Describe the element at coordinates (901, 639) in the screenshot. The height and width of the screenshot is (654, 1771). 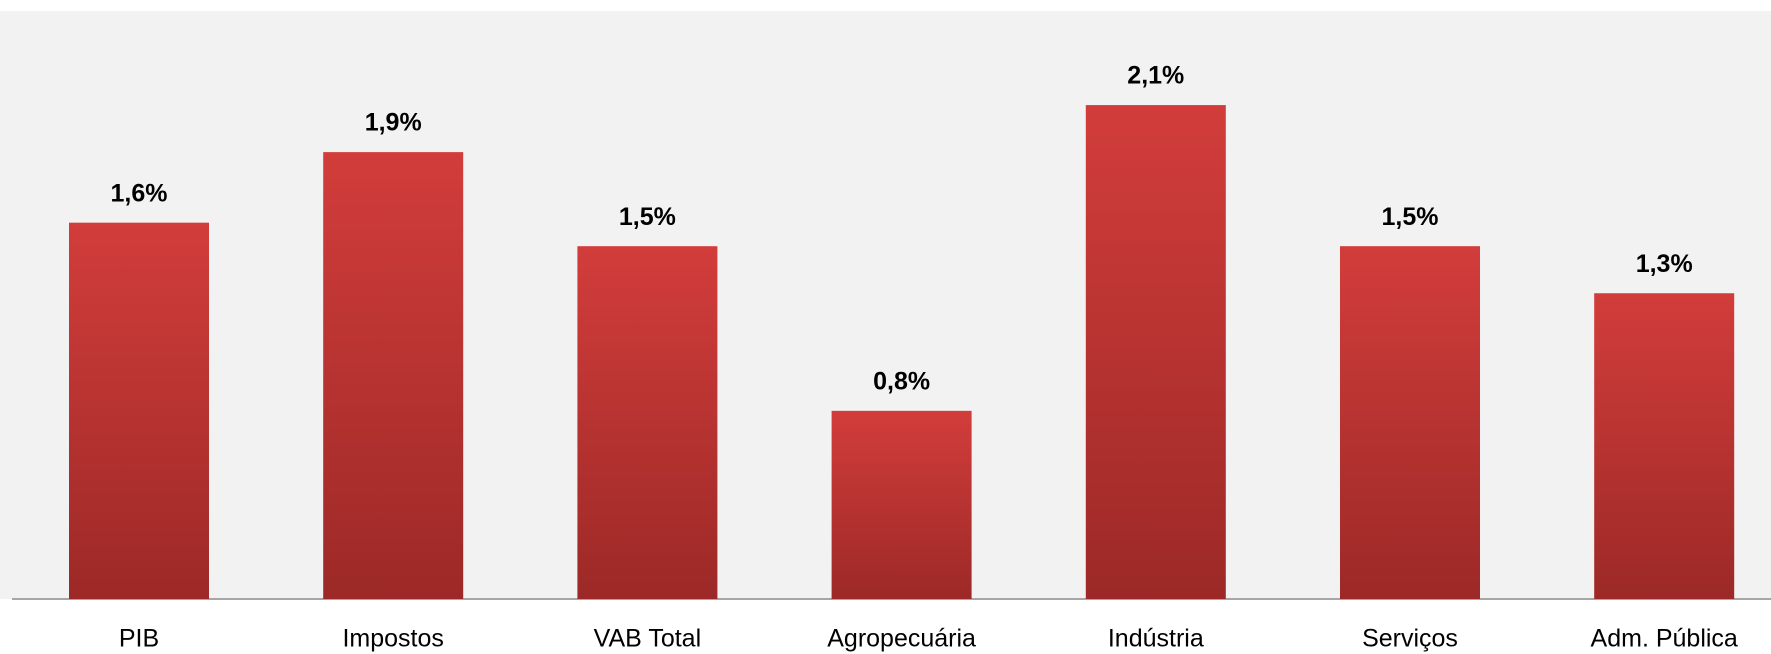
I see `x-tick-label: Agropecuária` at that location.